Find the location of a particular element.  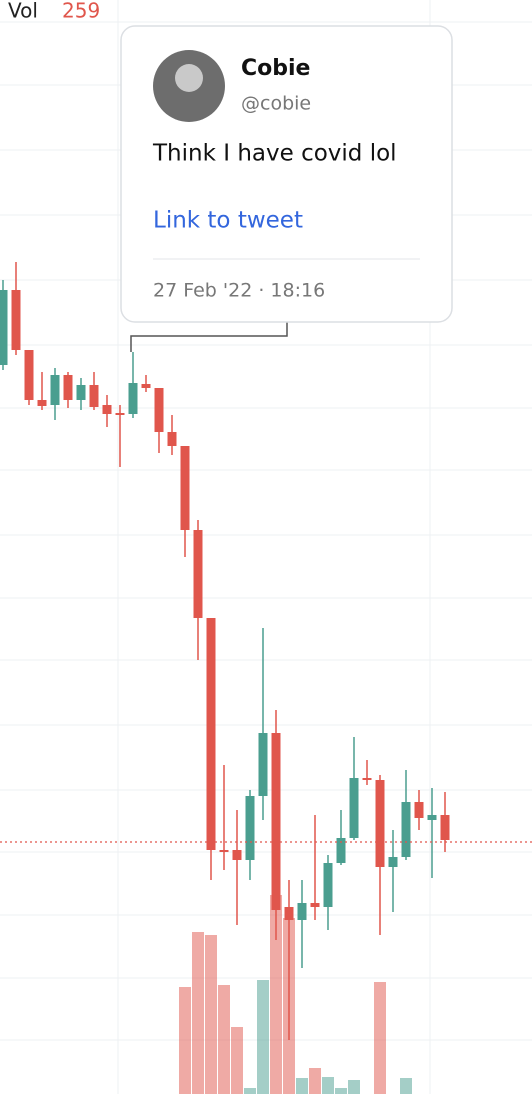

tweet-timestamp: 27 Feb '22 · 18:16 is located at coordinates (239, 291).